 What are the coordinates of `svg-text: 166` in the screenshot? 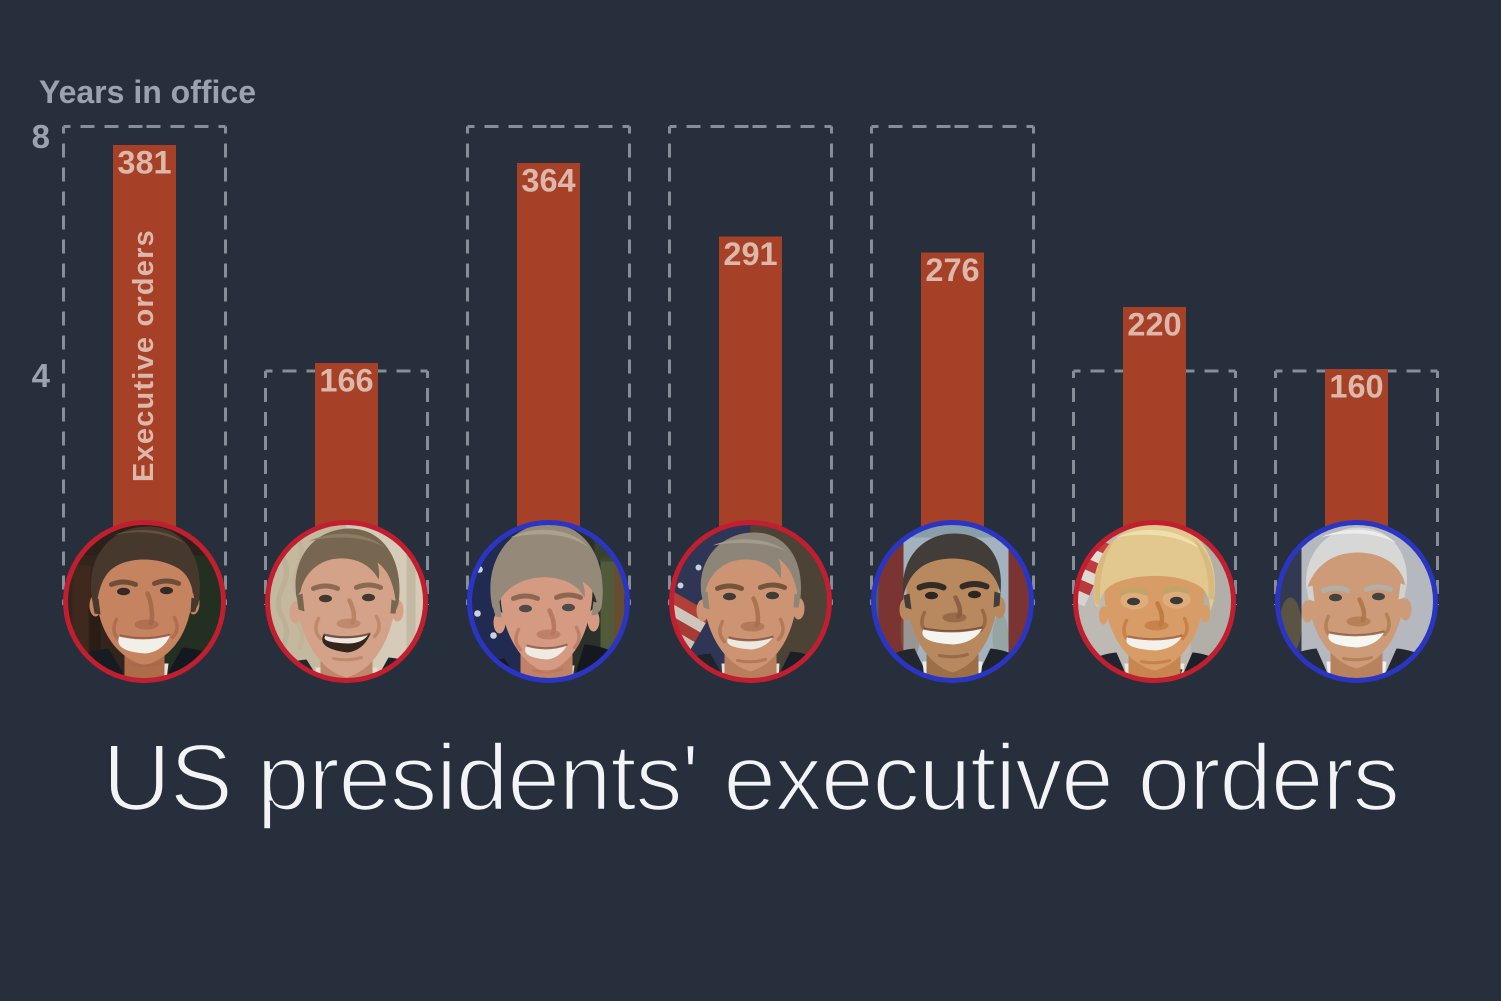 It's located at (346, 381).